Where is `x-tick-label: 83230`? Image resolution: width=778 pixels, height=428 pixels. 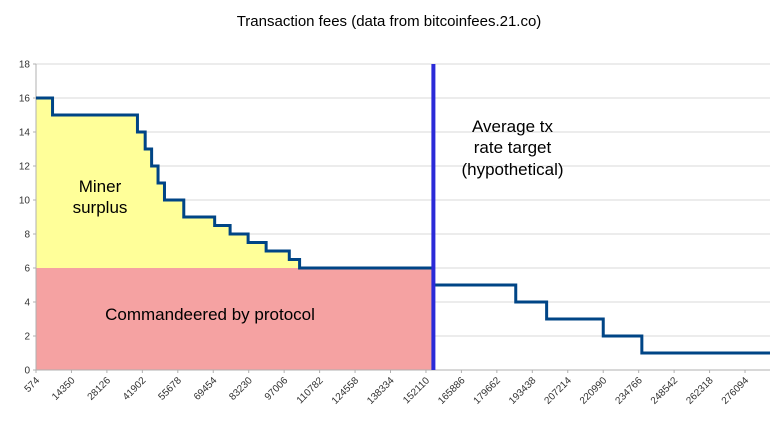
x-tick-label: 83230 is located at coordinates (241, 389).